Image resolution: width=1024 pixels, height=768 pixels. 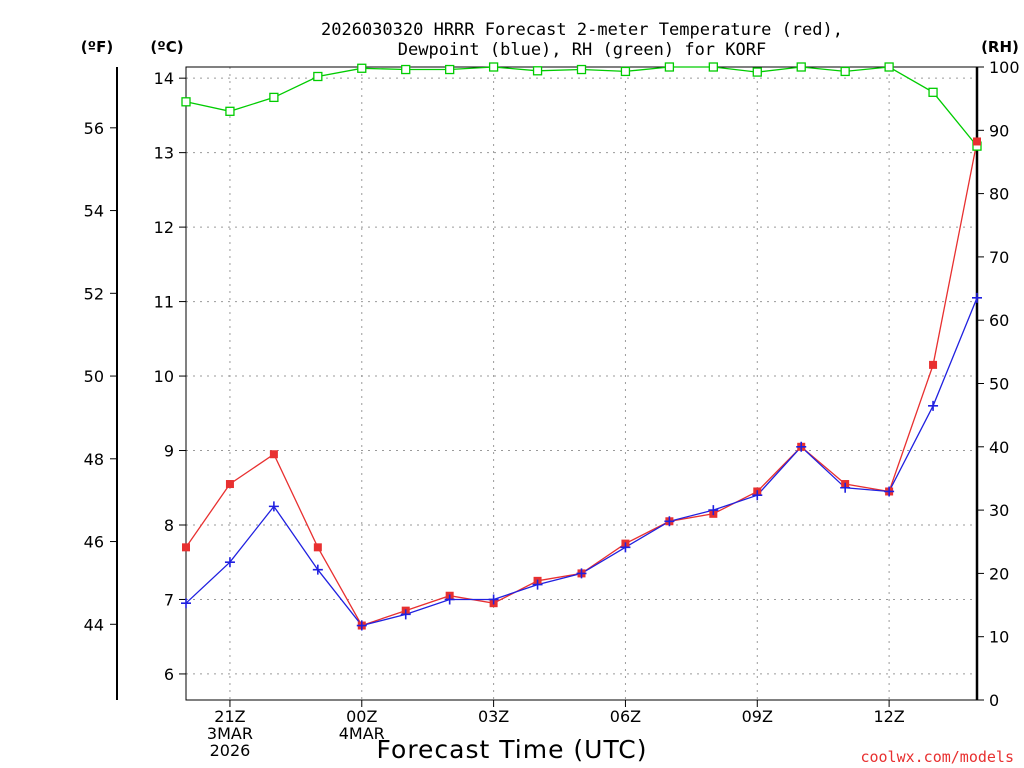 I want to click on x-tick-label: 4MAR, so click(x=362, y=733).